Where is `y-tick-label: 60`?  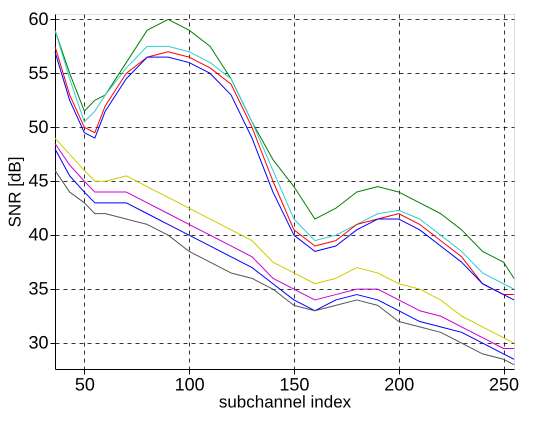
y-tick-label: 60 is located at coordinates (38, 18).